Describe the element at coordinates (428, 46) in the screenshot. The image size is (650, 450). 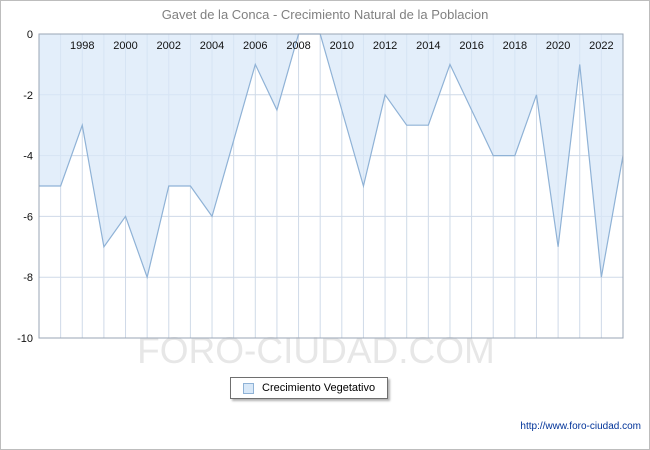
I see `x-tick-label: 2014` at that location.